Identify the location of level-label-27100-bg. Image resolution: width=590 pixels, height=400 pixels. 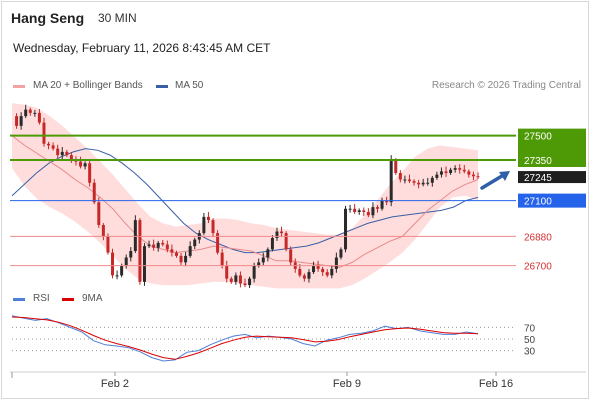
(552, 200).